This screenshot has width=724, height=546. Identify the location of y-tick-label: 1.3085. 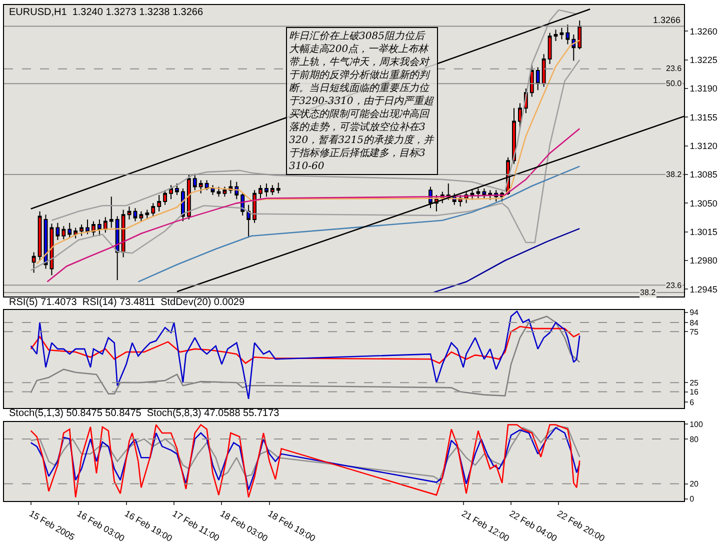
(704, 175).